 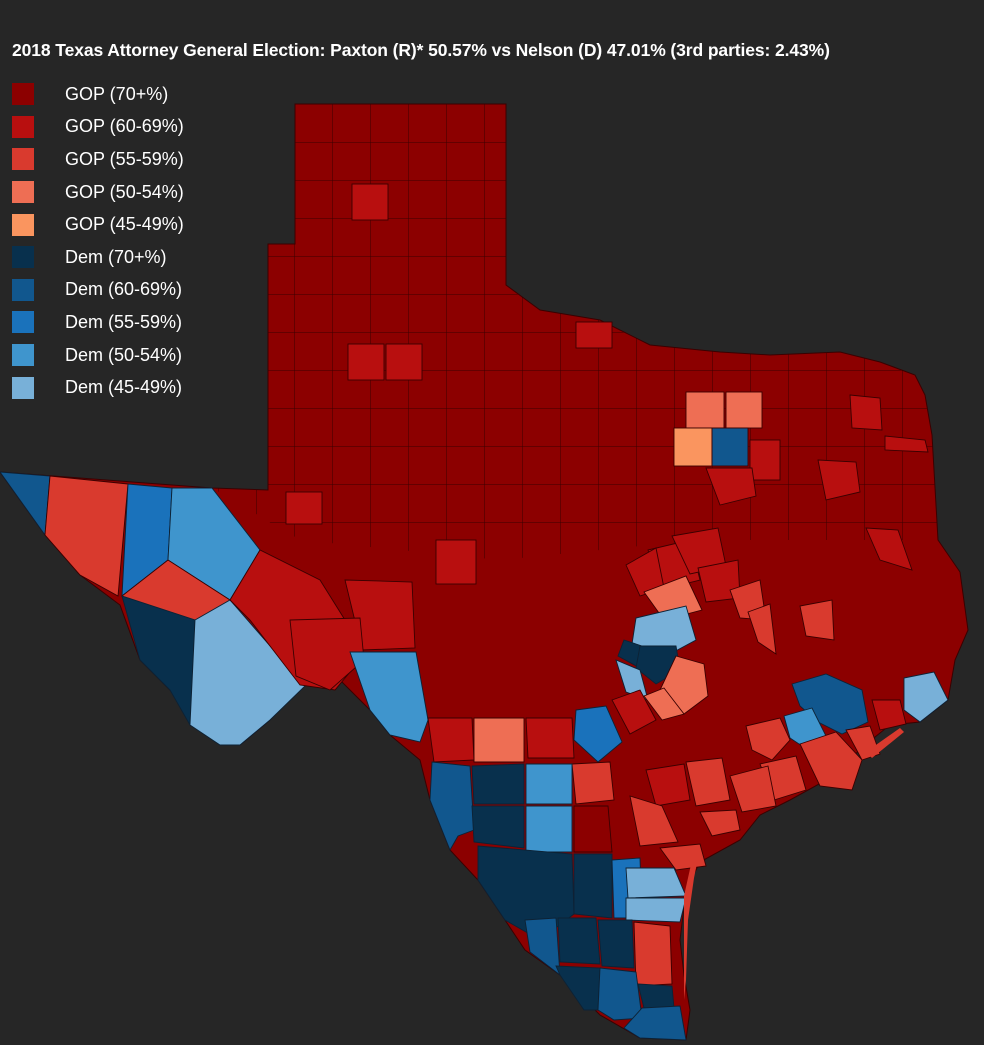 I want to click on county-brewster, so click(x=247, y=672).